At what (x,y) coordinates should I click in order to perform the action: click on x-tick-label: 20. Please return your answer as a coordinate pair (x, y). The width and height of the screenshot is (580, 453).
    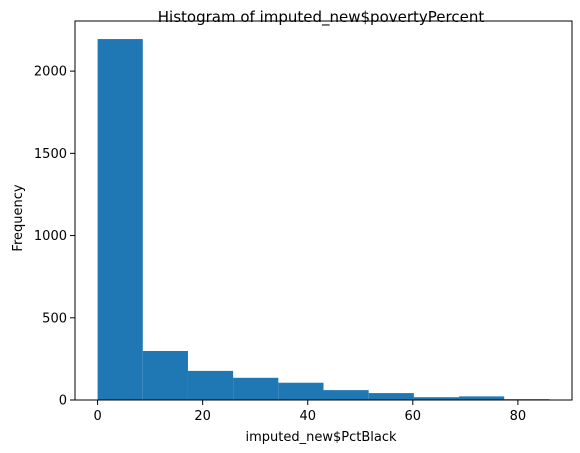
    Looking at the image, I should click on (202, 416).